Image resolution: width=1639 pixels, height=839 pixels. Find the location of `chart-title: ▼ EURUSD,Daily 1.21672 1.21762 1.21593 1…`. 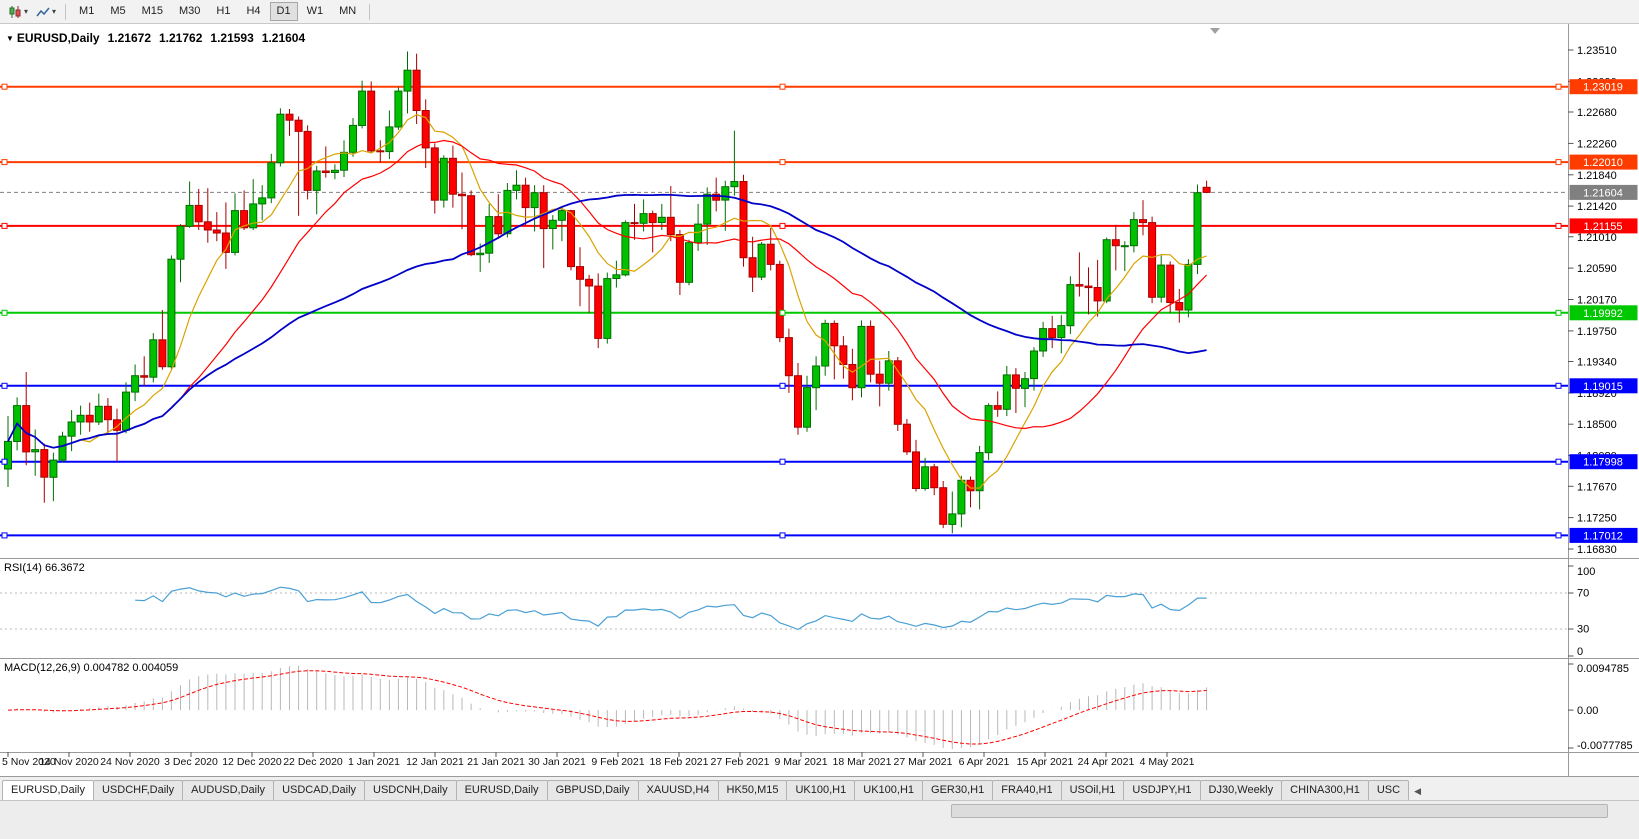

chart-title: ▼ EURUSD,Daily 1.21672 1.21762 1.21593 1… is located at coordinates (159, 38).